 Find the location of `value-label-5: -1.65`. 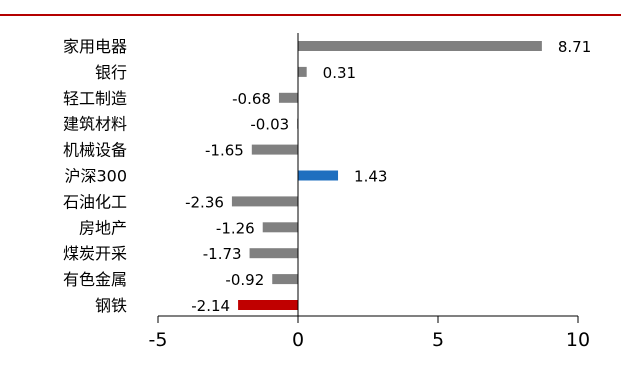

value-label-5: -1.65 is located at coordinates (224, 151).